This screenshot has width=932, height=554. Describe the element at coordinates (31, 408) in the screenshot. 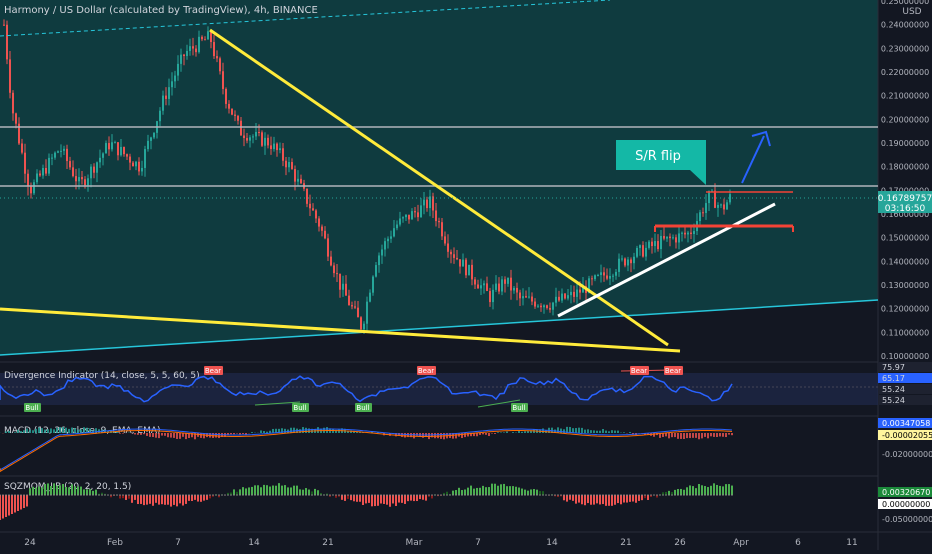

I see `bull-badge-text: Bull` at that location.